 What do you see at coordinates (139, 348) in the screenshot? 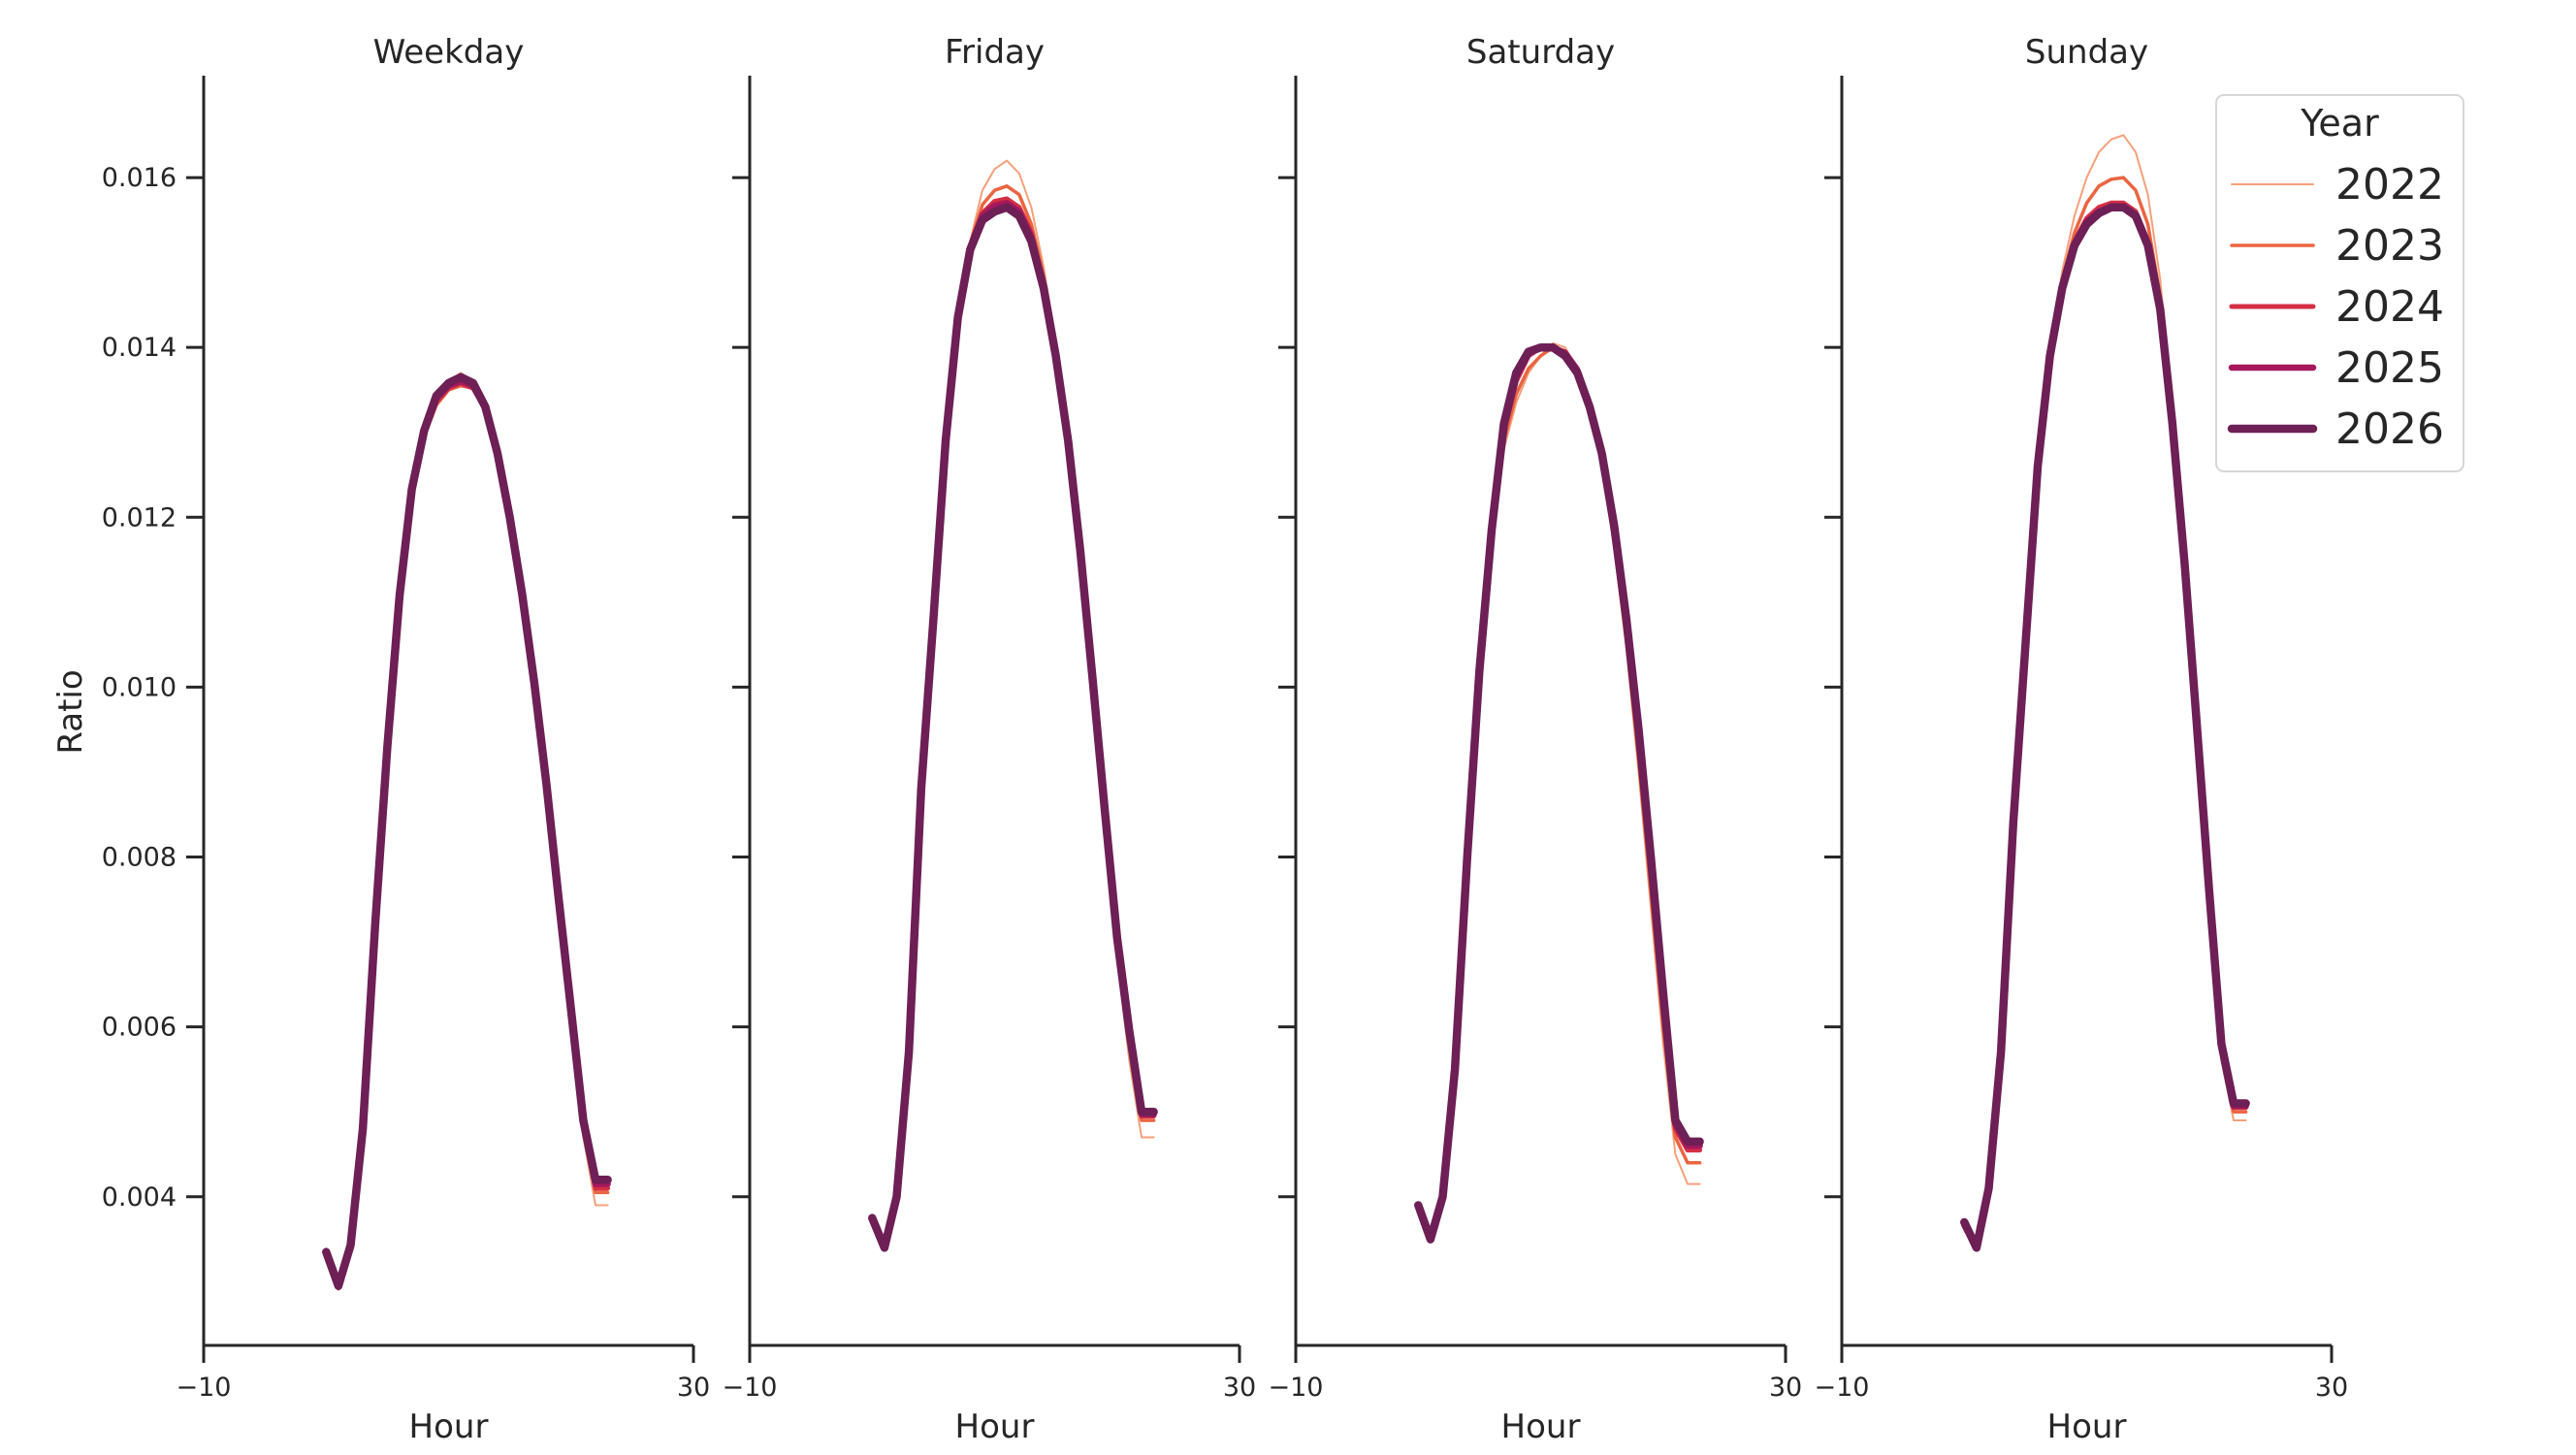
I see `y-tick-label: 0.014` at bounding box center [139, 348].